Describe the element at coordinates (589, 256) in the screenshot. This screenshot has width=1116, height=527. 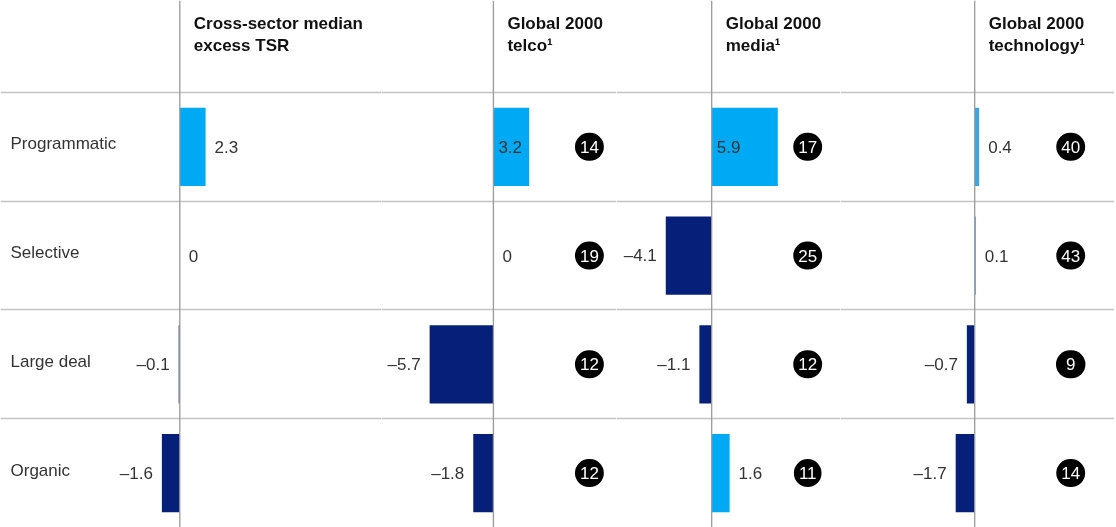
I see `annotation: 19` at that location.